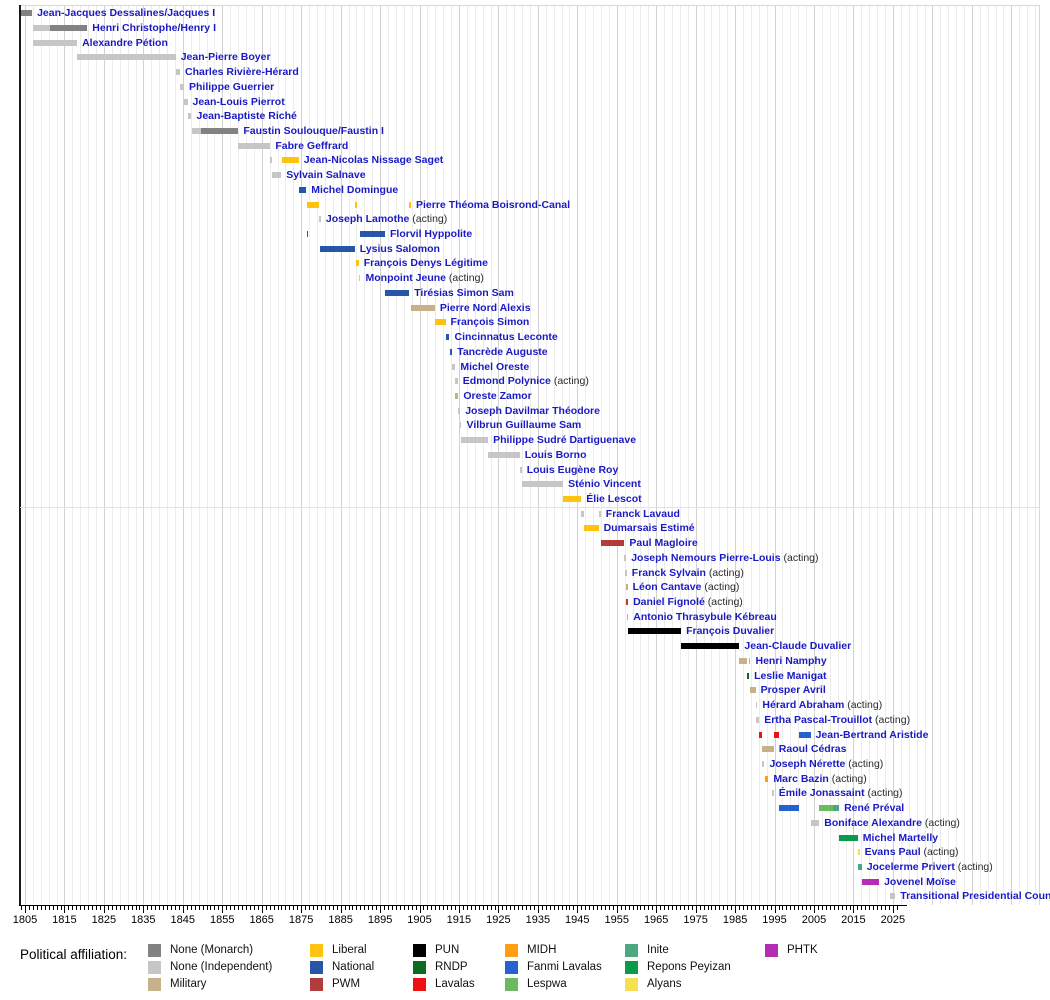  Describe the element at coordinates (812, 749) in the screenshot. I see `leader-name-link: Raoul Cédras` at that location.